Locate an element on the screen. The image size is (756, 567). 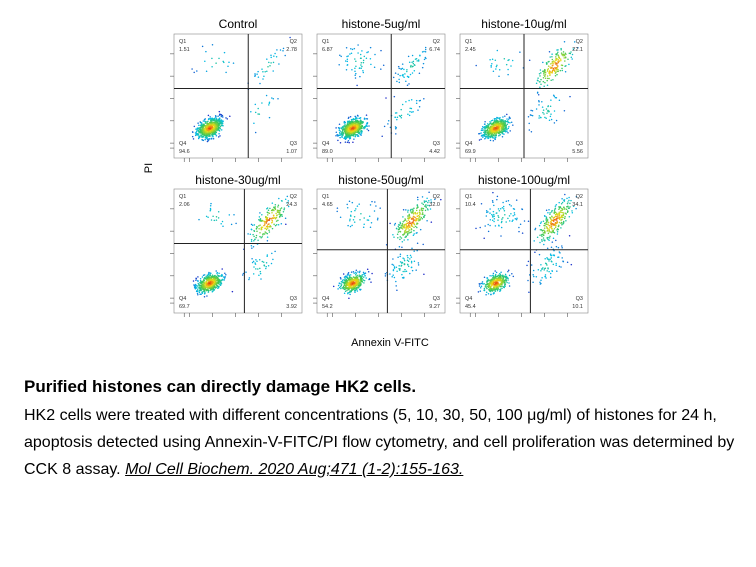
quadrant-value: 2.78 is located at coordinates (291, 50).